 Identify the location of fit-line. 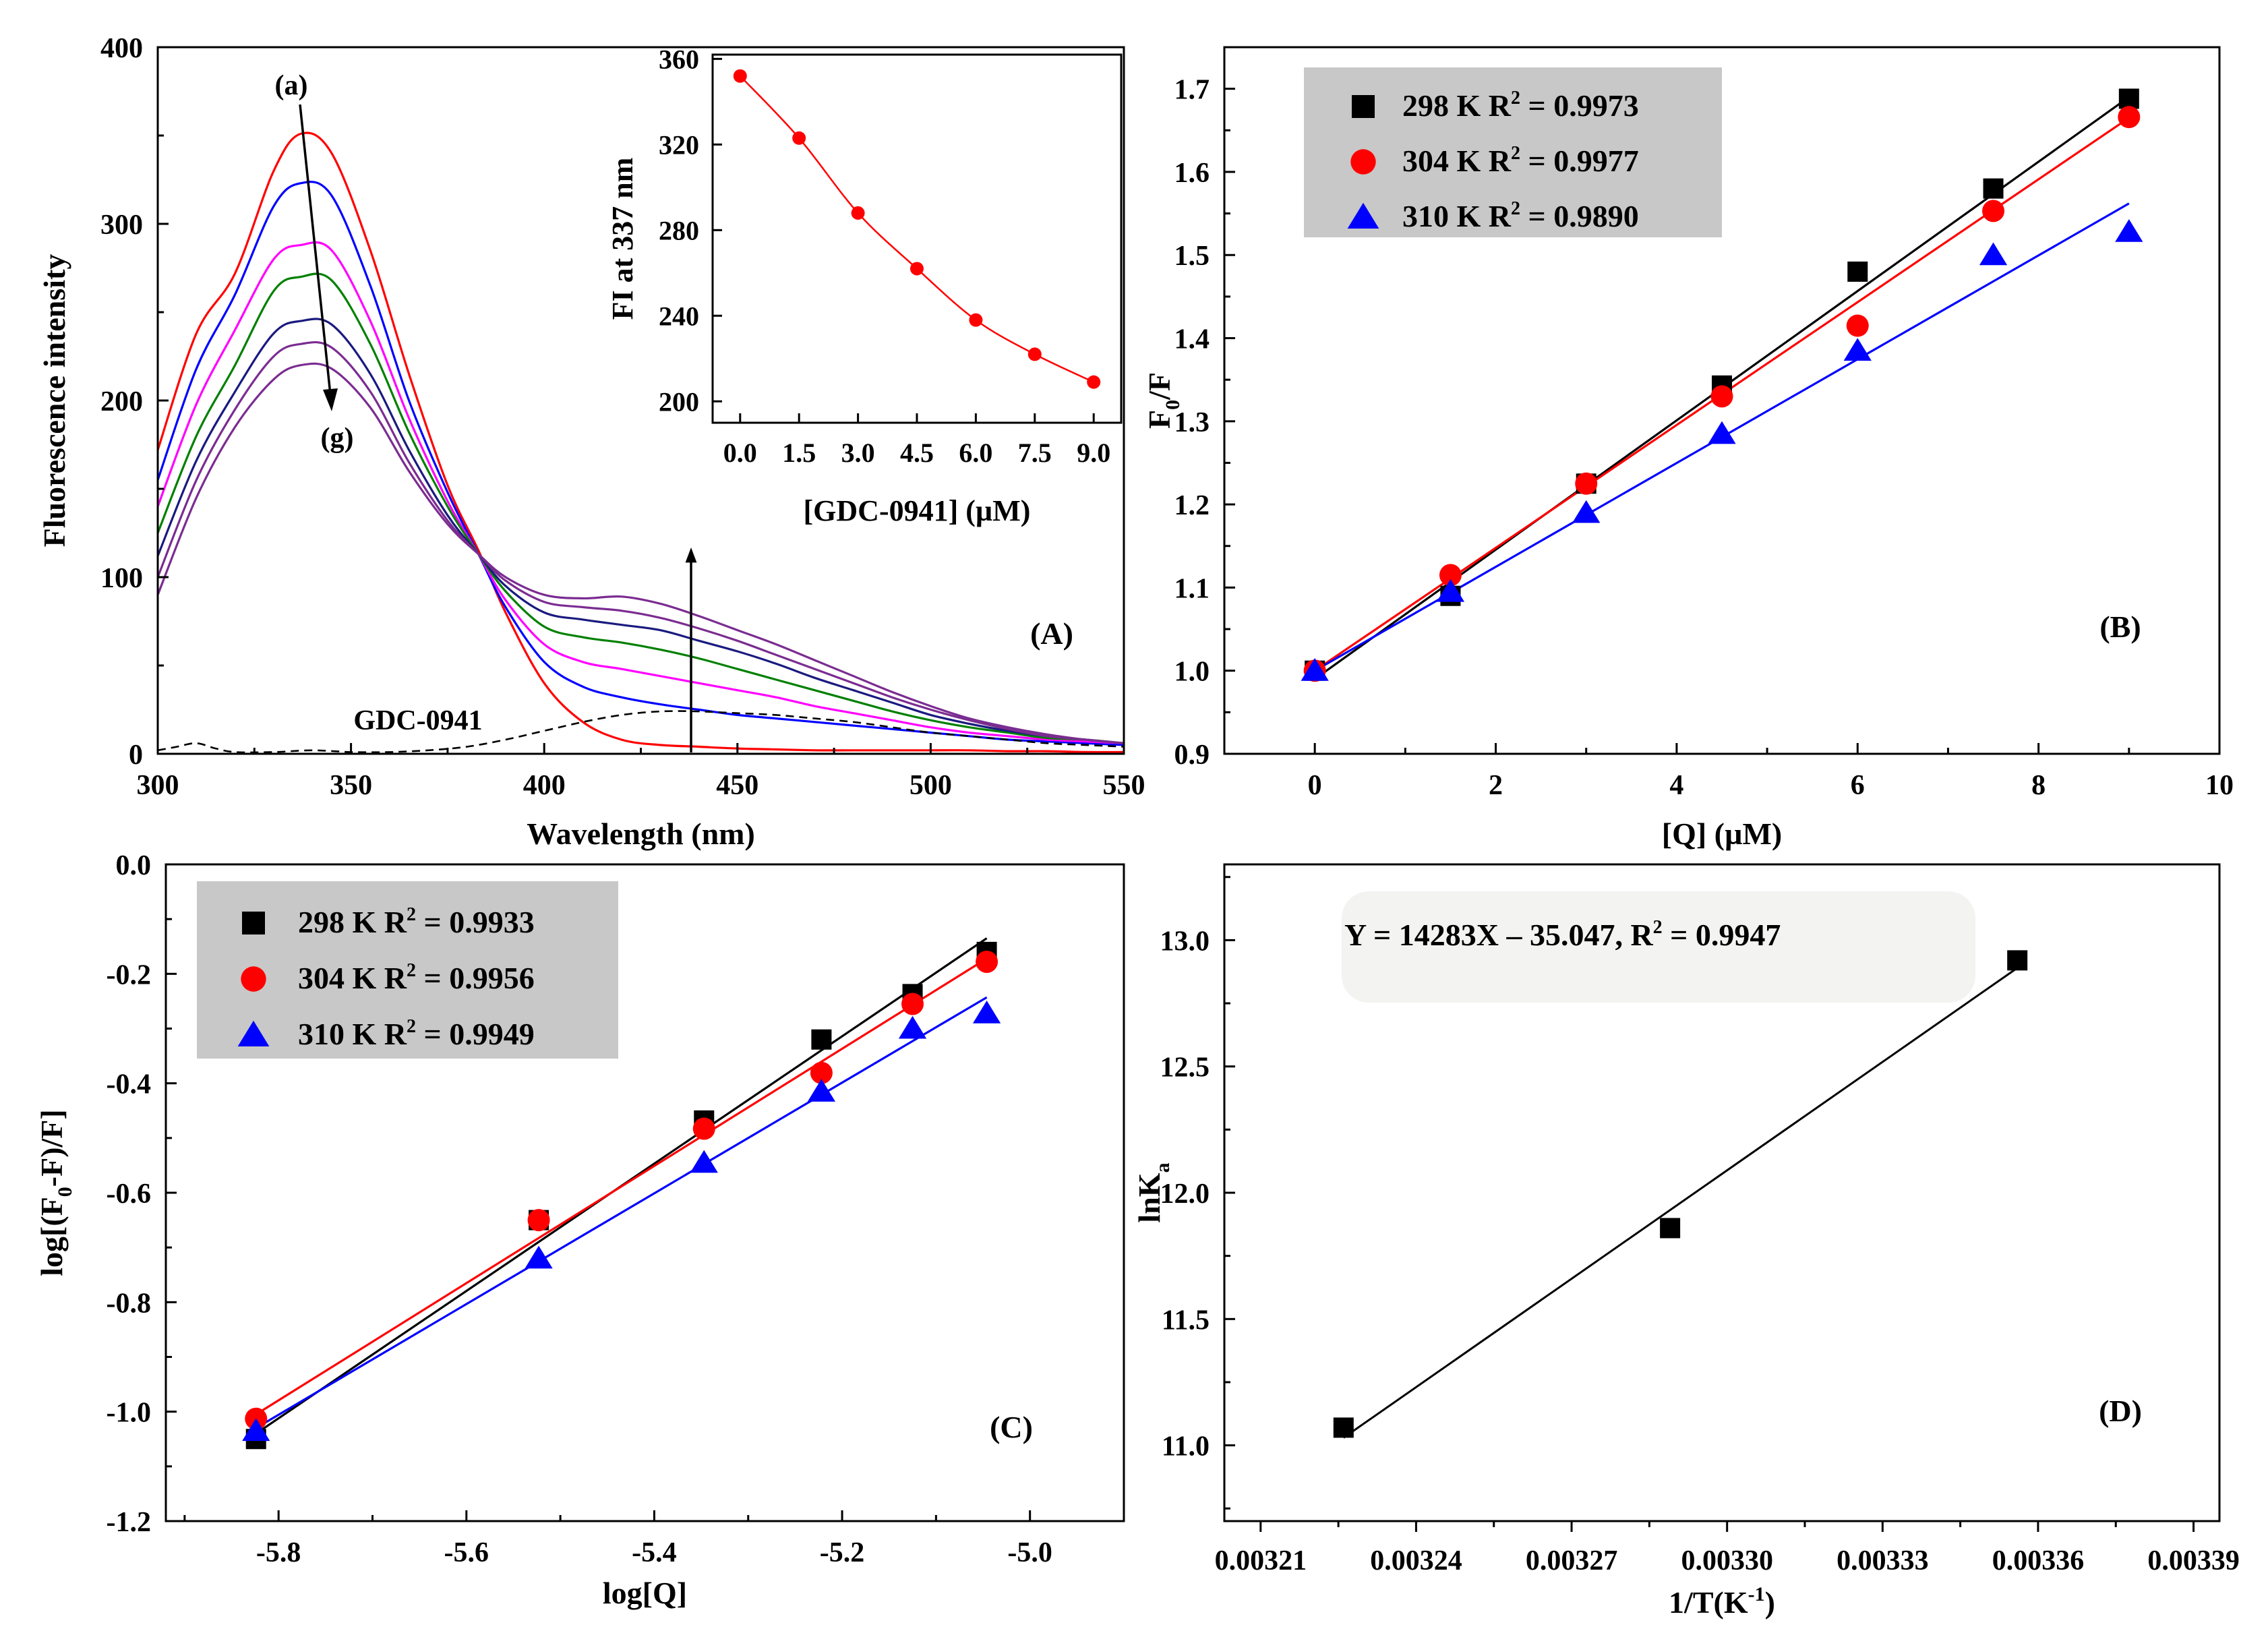
(1680, 1203).